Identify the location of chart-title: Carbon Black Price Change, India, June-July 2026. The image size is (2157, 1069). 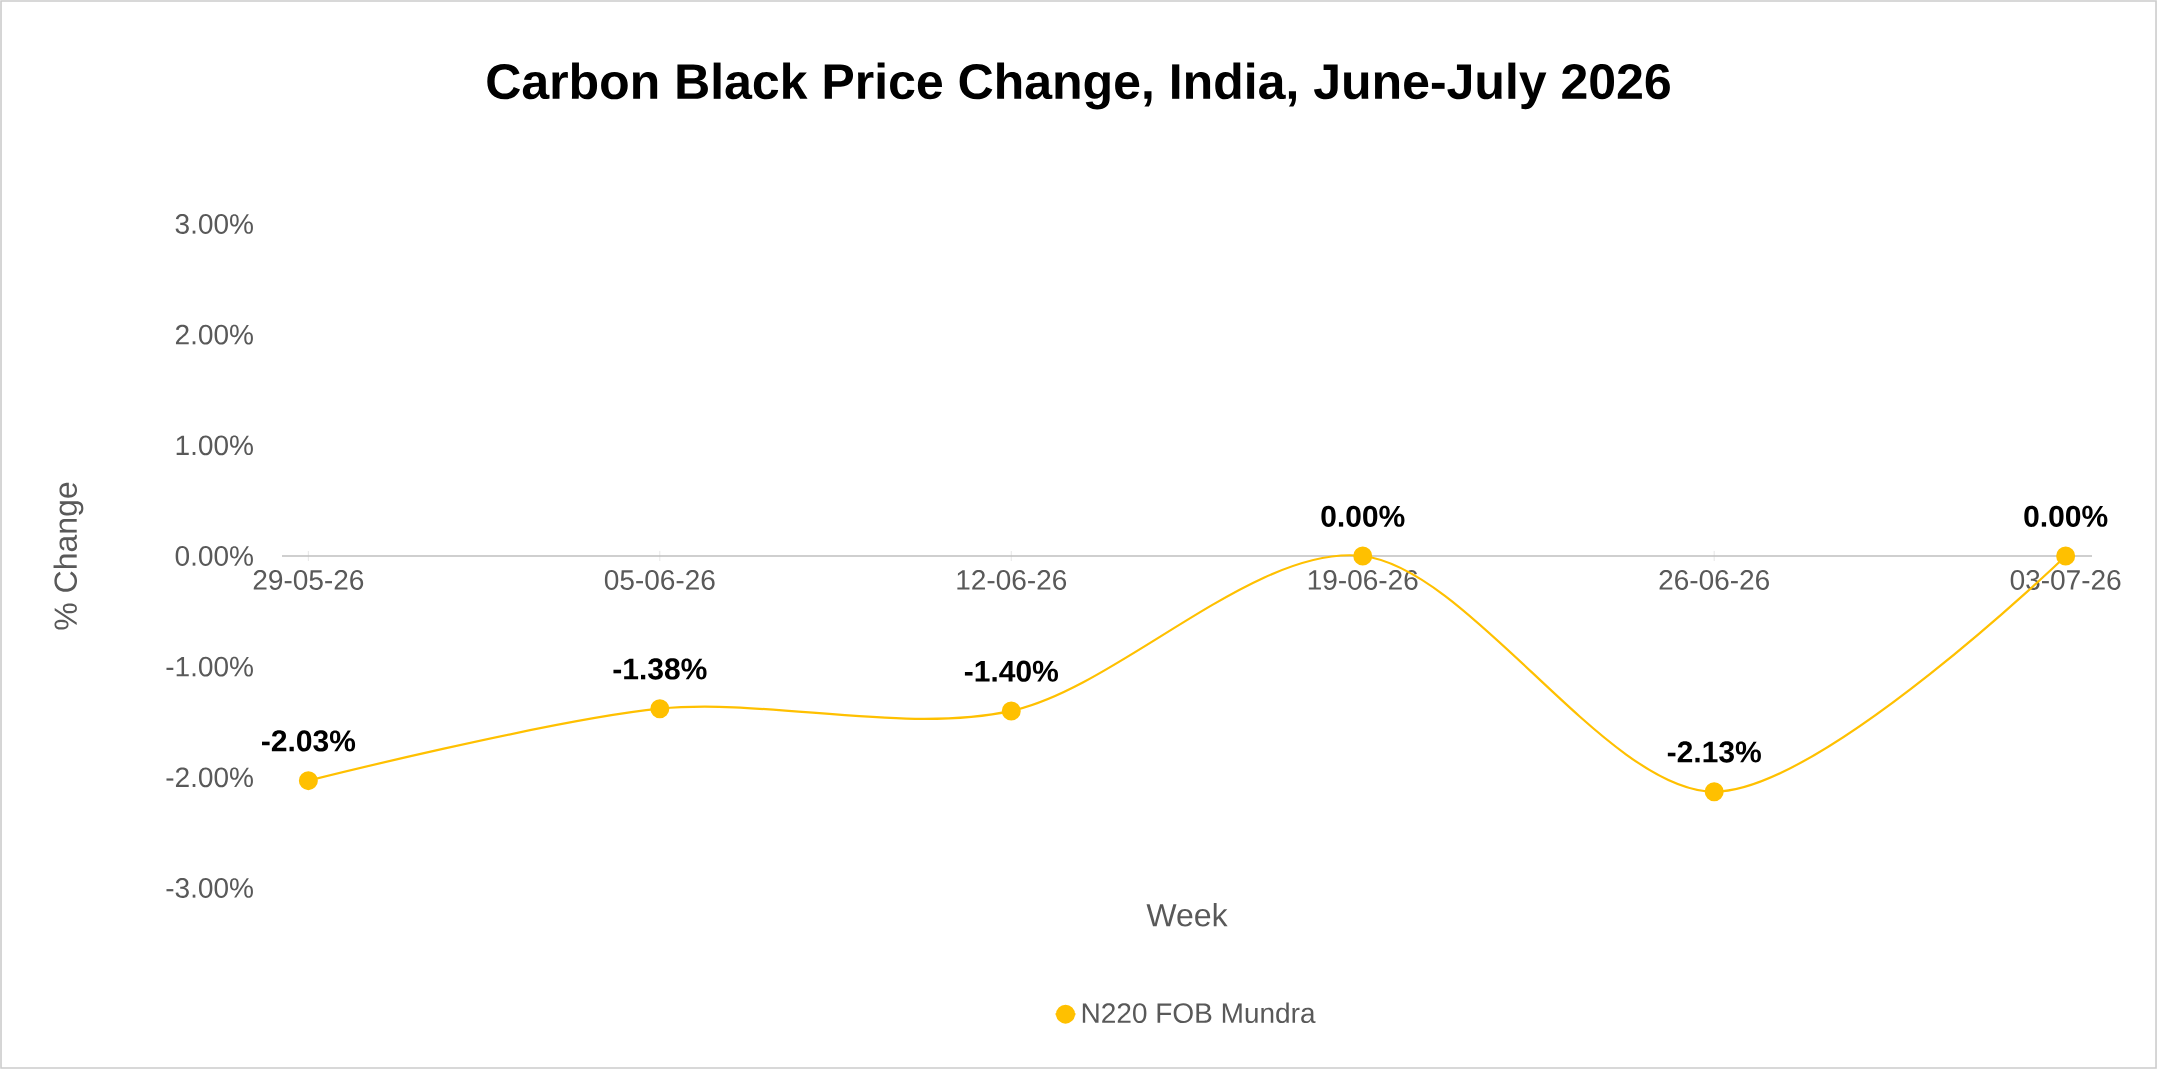
(1078, 86).